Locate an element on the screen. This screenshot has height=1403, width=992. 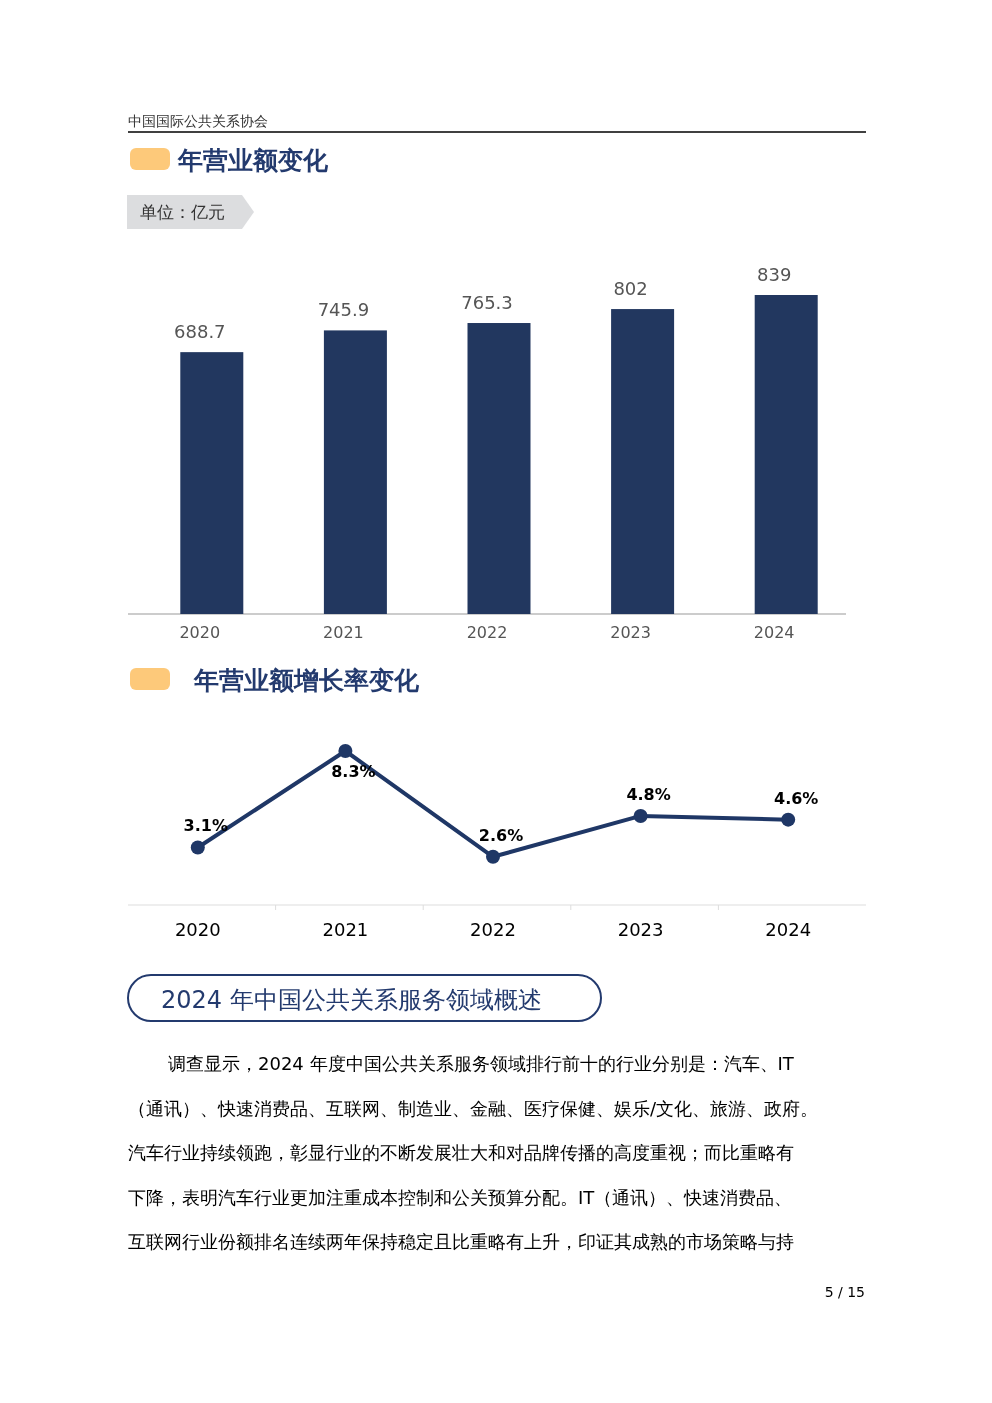
text: 下降，表明汽车行业更加注重成本控制和公关预算分配。IT（通讯）、快速消费品、 is located at coordinates (460, 1197).